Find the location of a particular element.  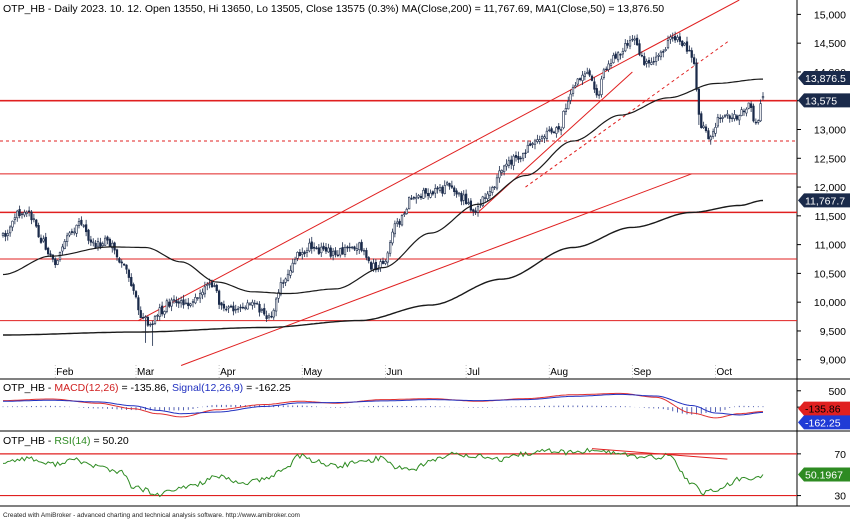

price-tick-label: 9,000 is located at coordinates (833, 361).